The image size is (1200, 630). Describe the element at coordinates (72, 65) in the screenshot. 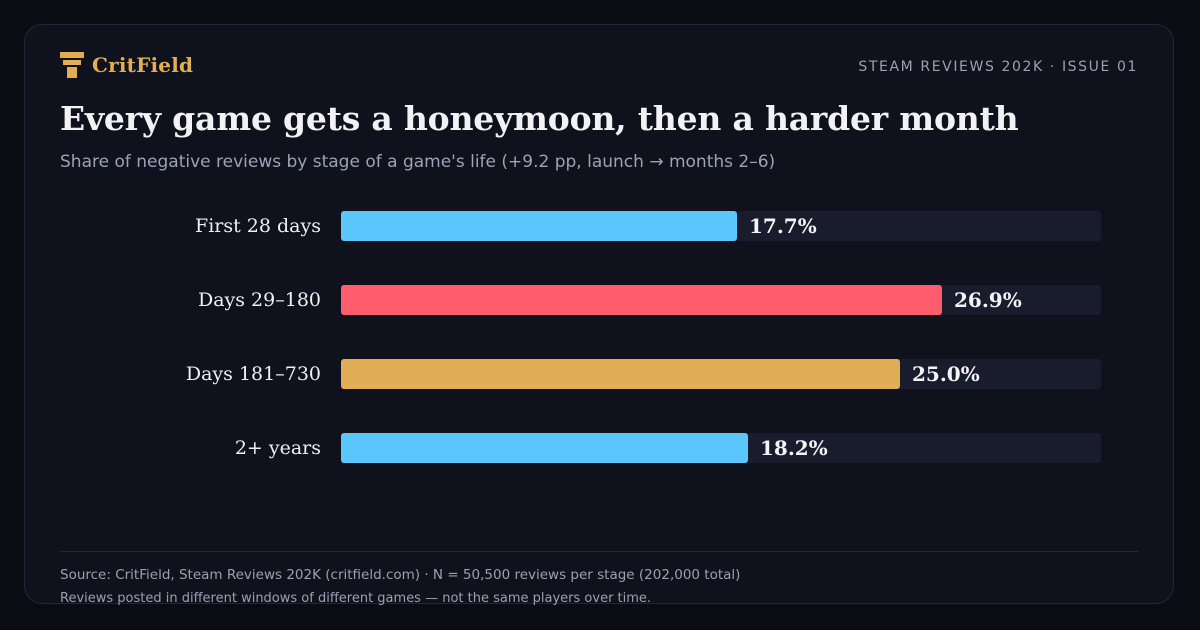

I see `critfield-logo-icon` at that location.